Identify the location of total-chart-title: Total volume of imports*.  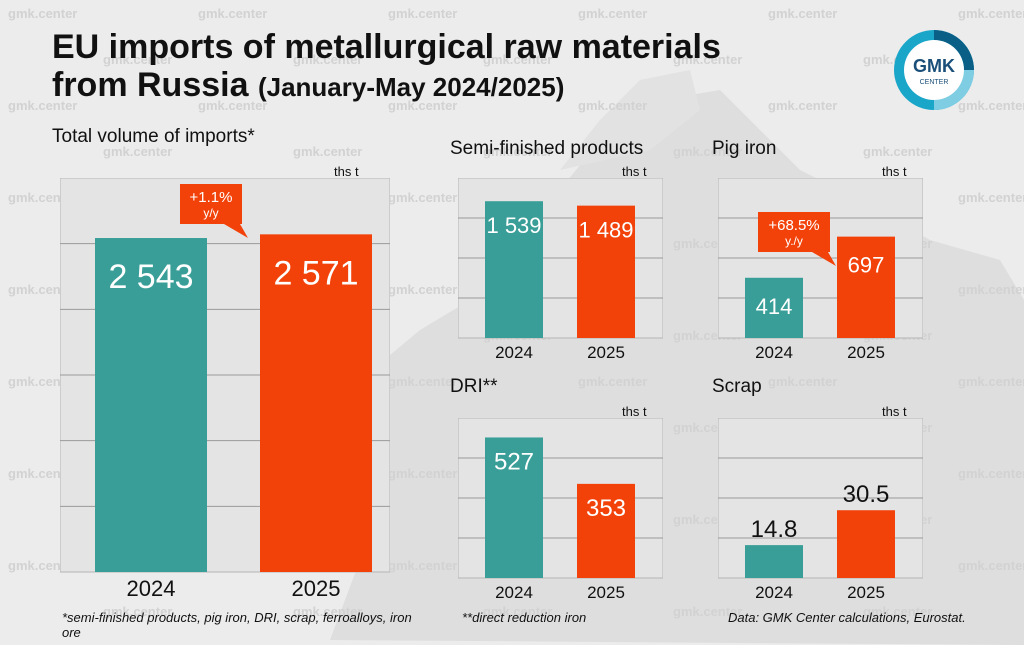
(153, 136).